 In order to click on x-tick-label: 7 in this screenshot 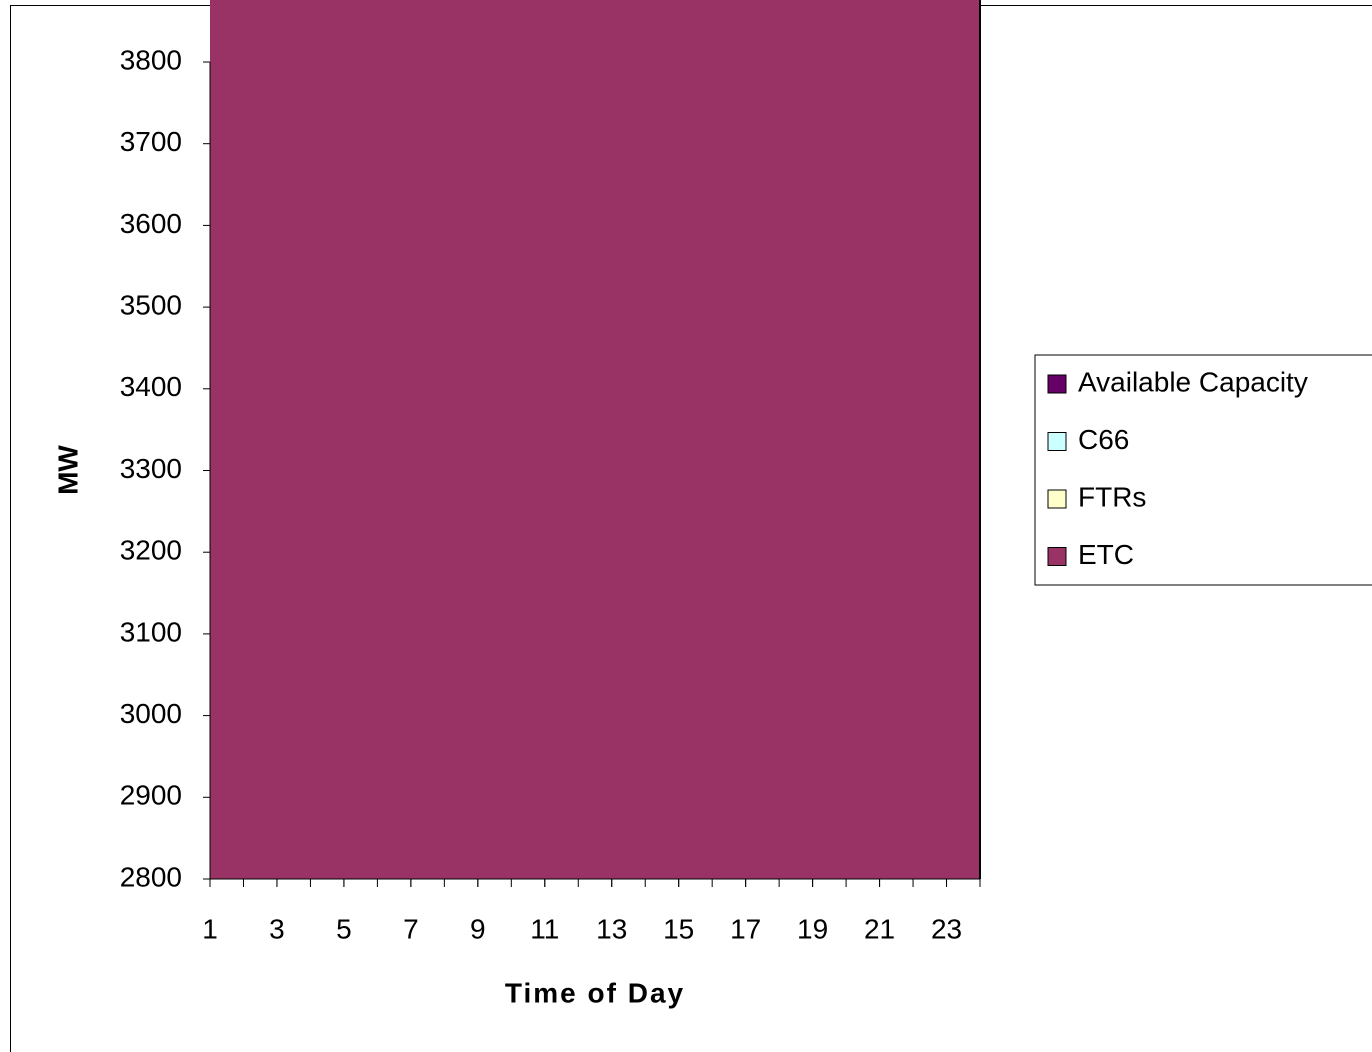, I will do `click(411, 928)`.